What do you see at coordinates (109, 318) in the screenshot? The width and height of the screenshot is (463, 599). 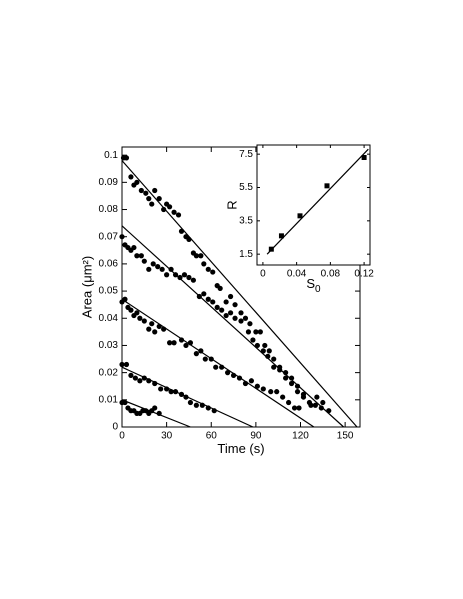 I see `y-tick-label: 0.04` at bounding box center [109, 318].